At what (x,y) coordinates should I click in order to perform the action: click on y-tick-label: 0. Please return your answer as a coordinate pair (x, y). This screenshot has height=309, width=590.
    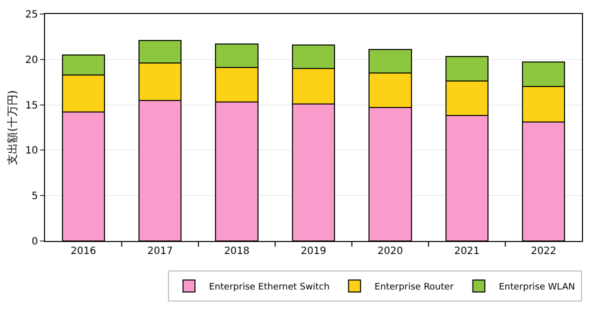
    Looking at the image, I should click on (35, 242).